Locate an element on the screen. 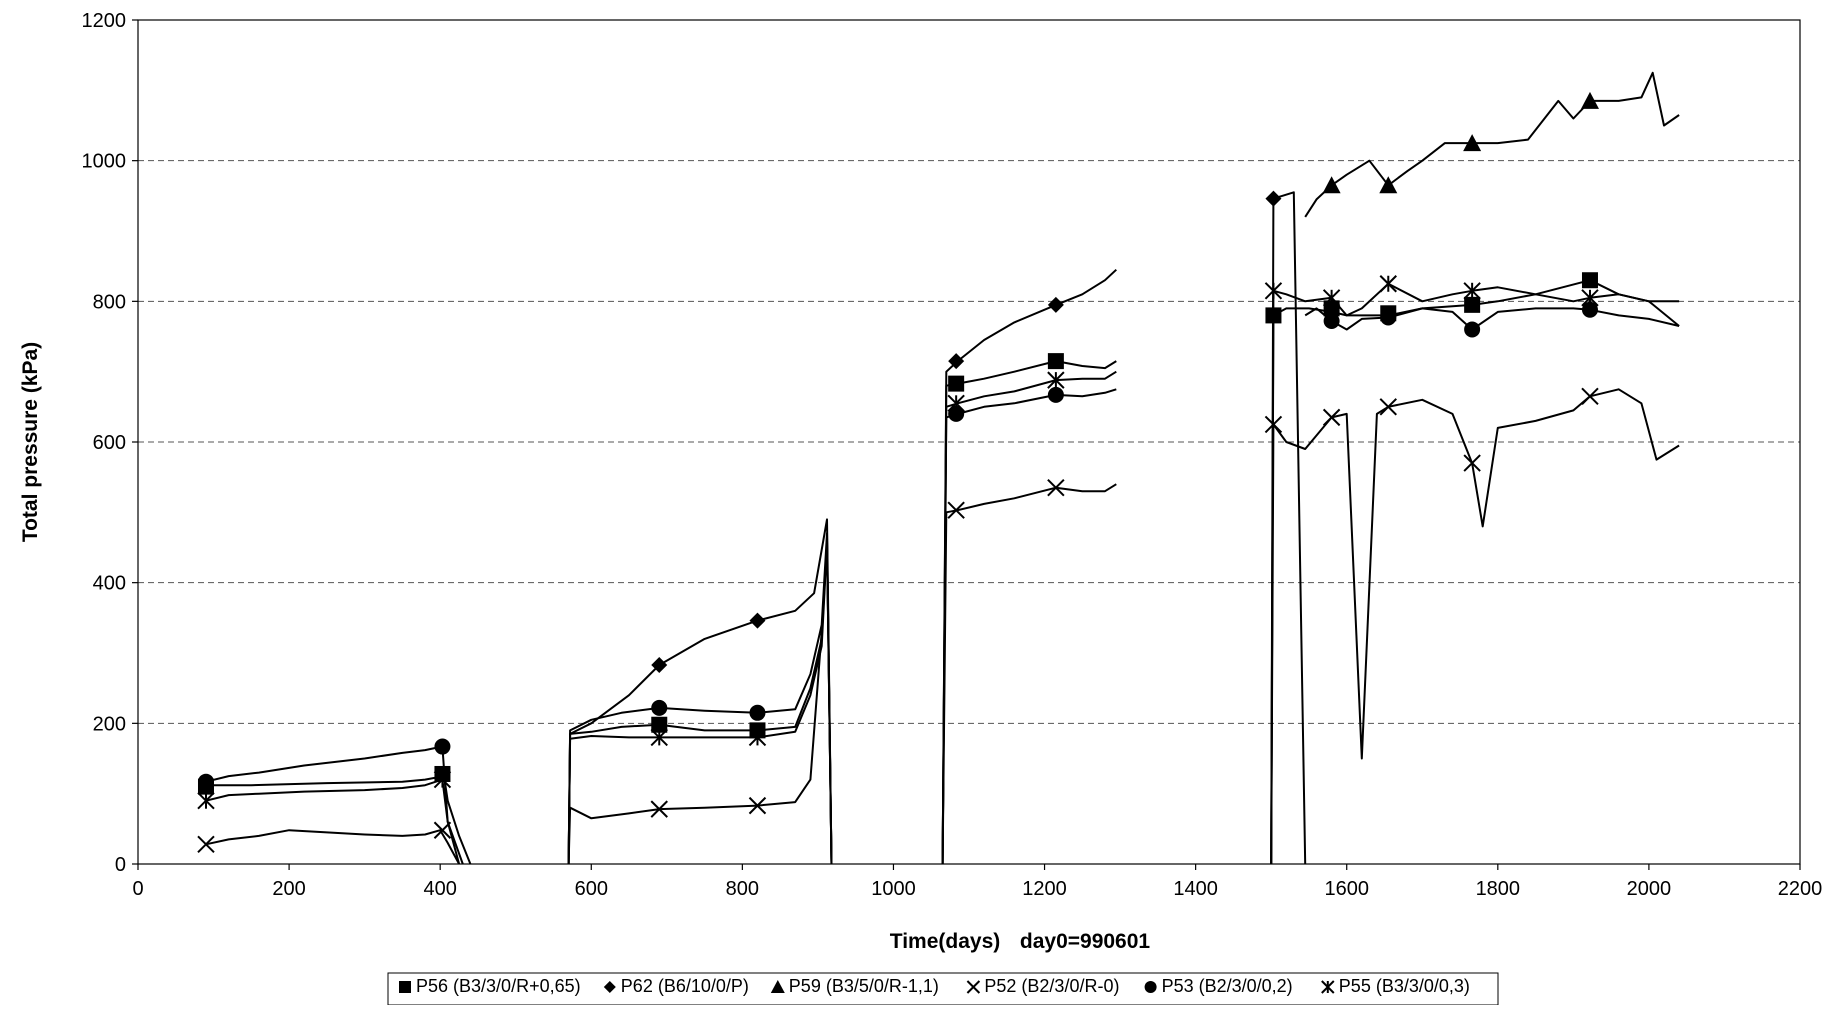  legend-item-p55: P55 (B3/3/0/0,3) is located at coordinates (1395, 986).